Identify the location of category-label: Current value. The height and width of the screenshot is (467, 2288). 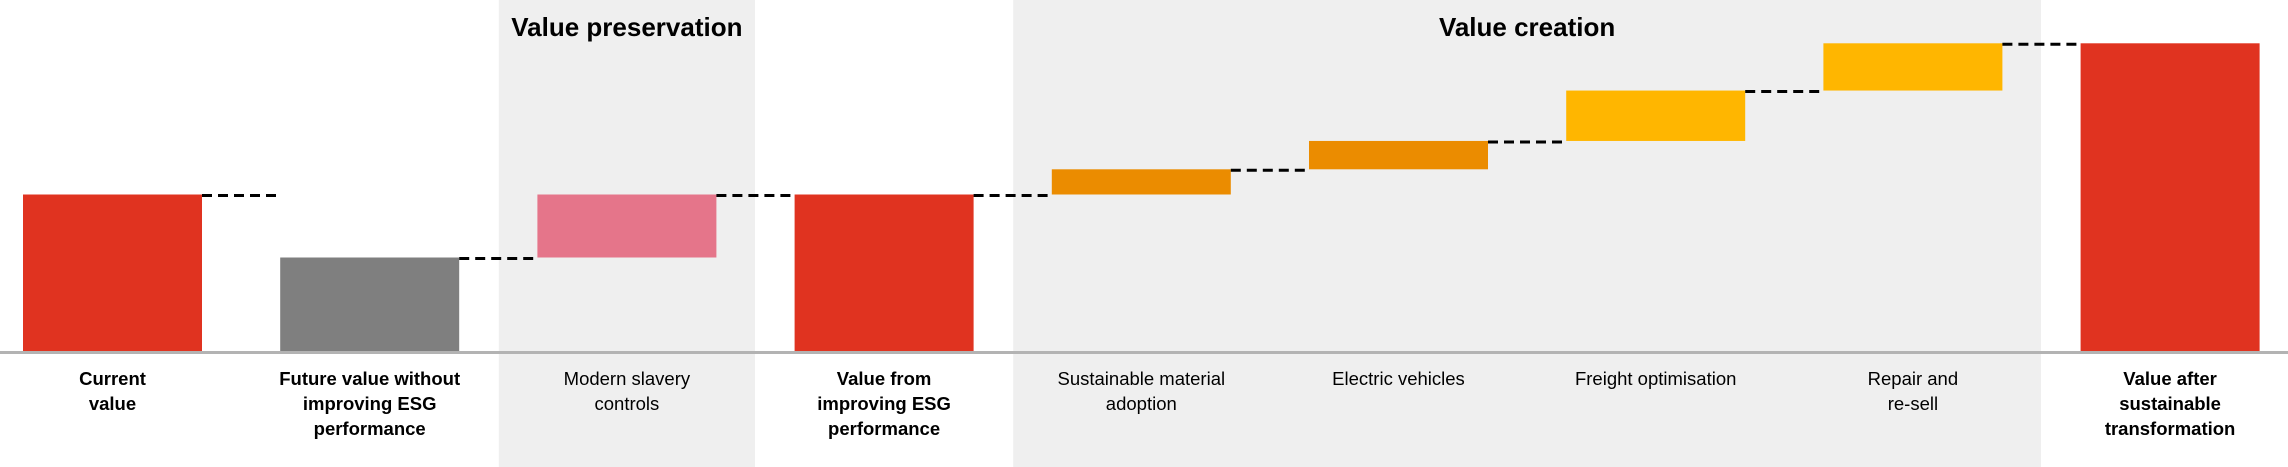
(112, 391).